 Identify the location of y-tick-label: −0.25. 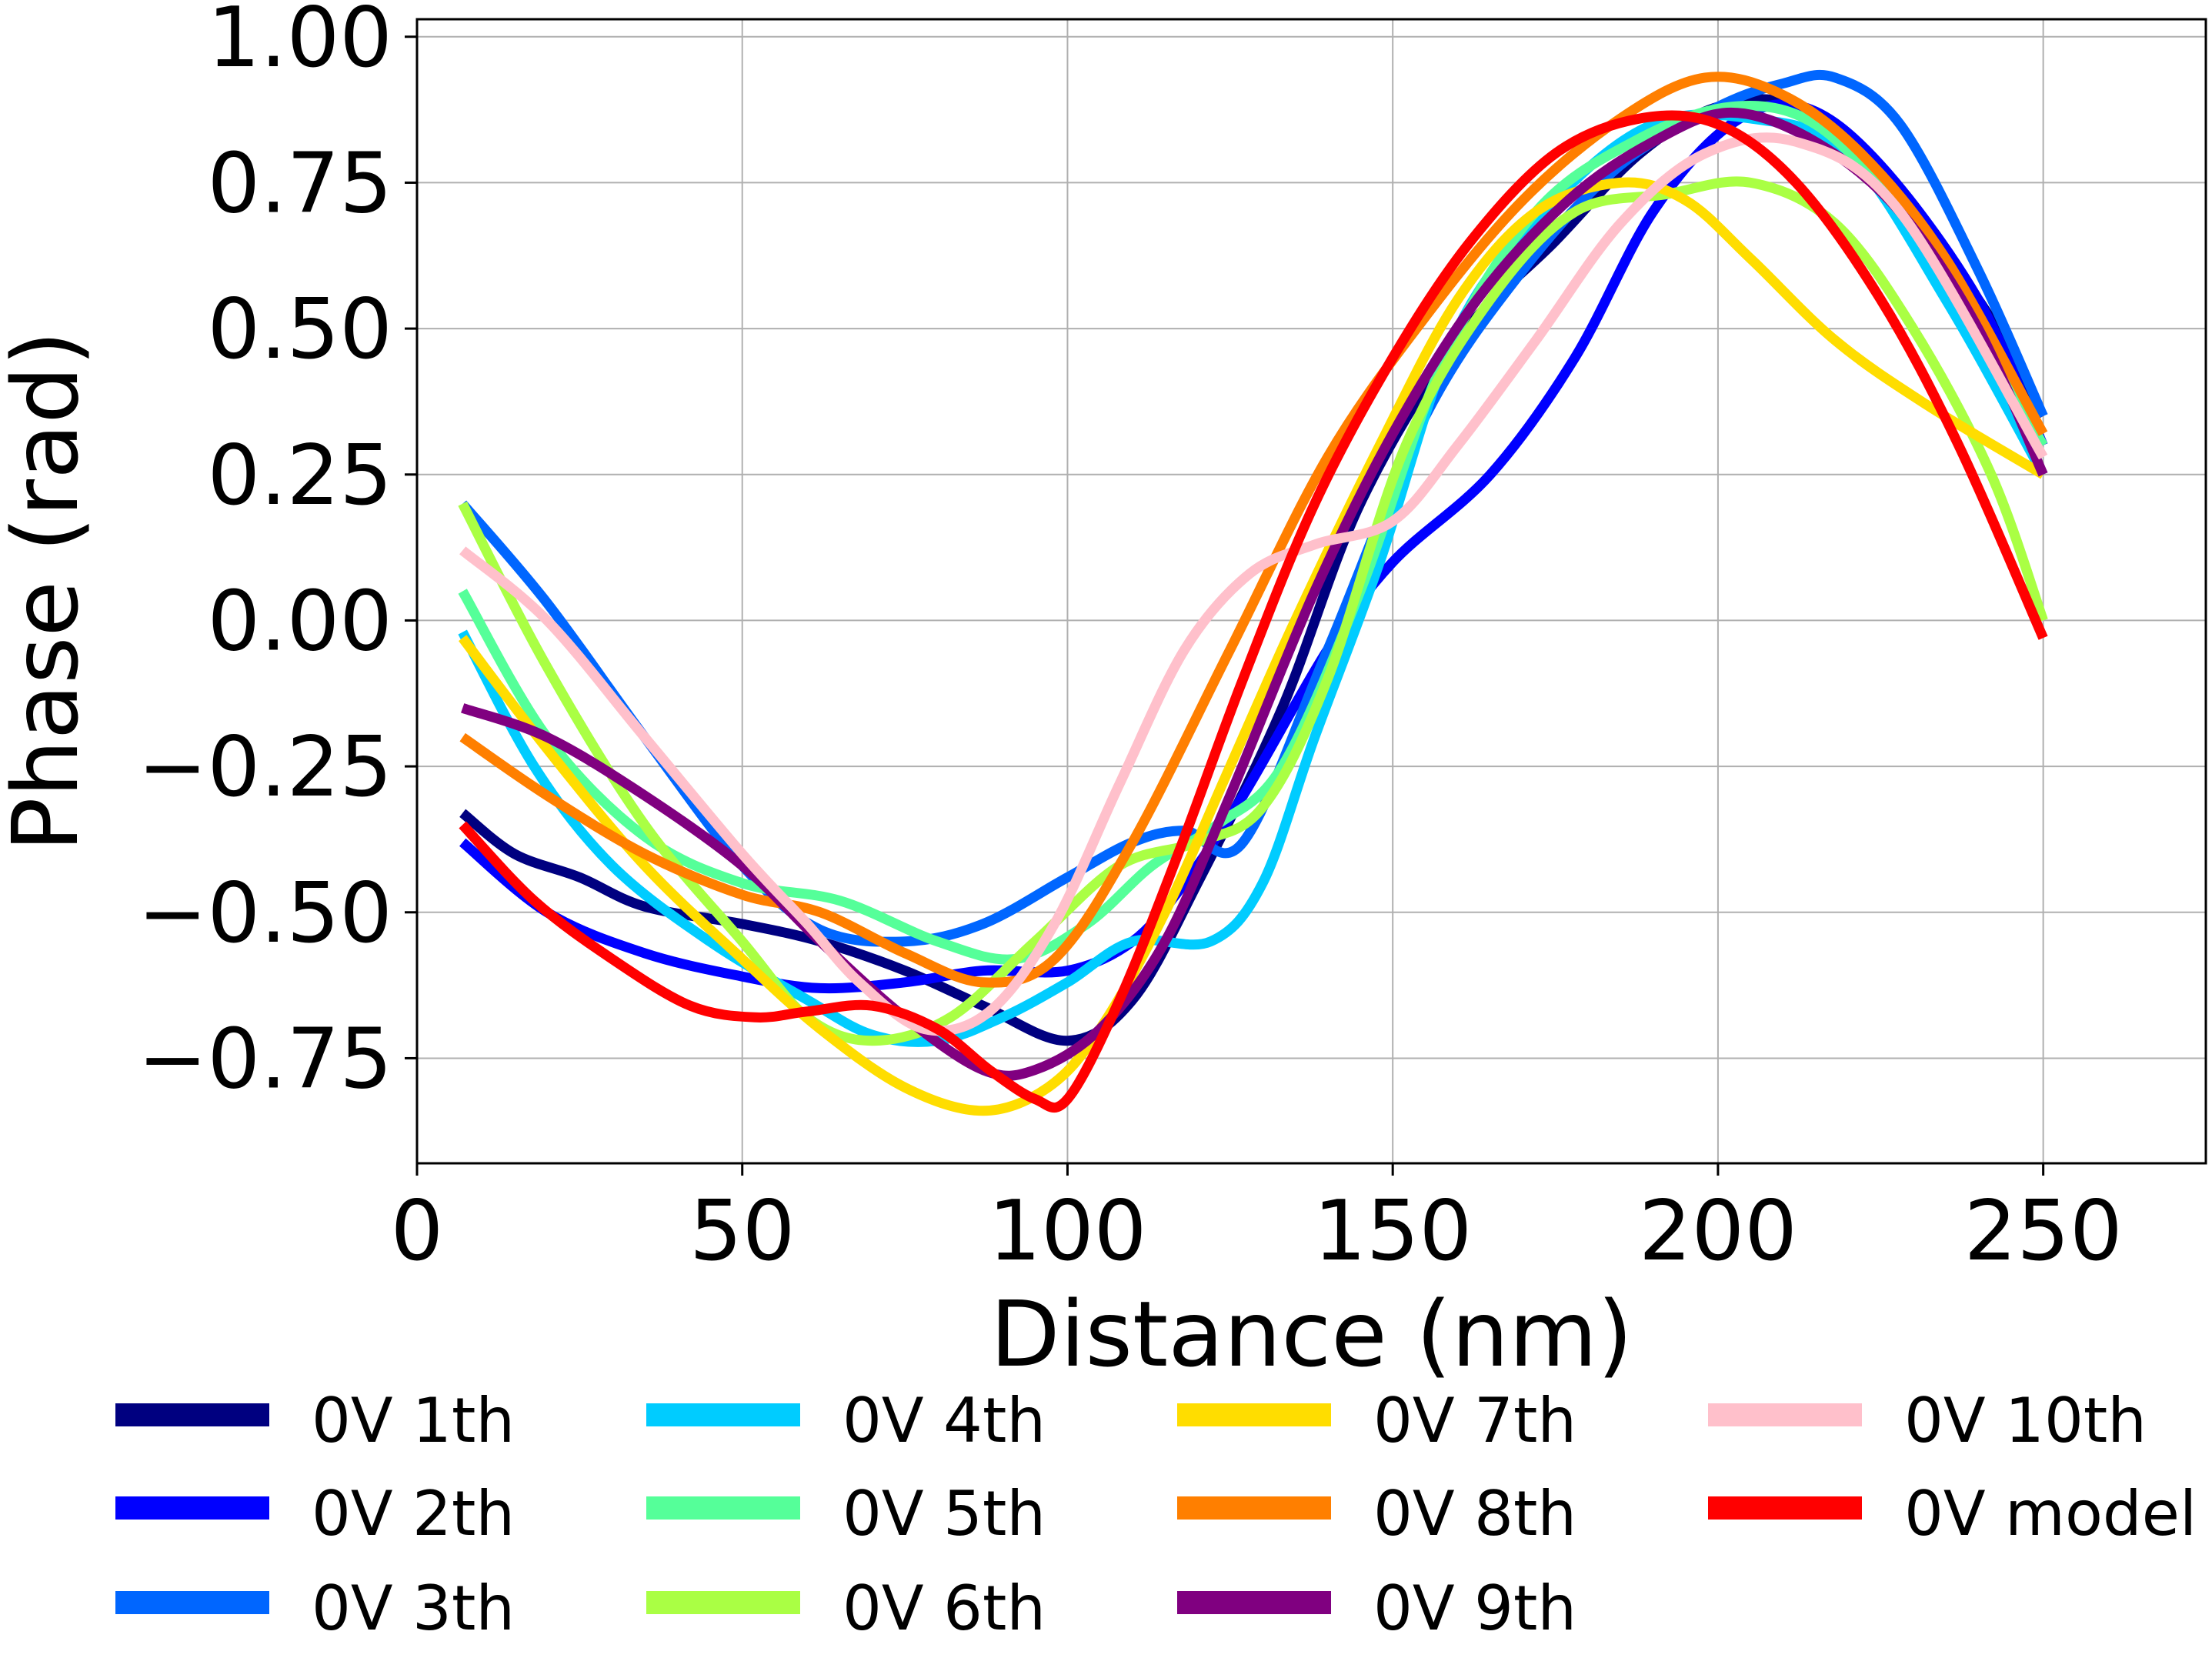
(265, 767).